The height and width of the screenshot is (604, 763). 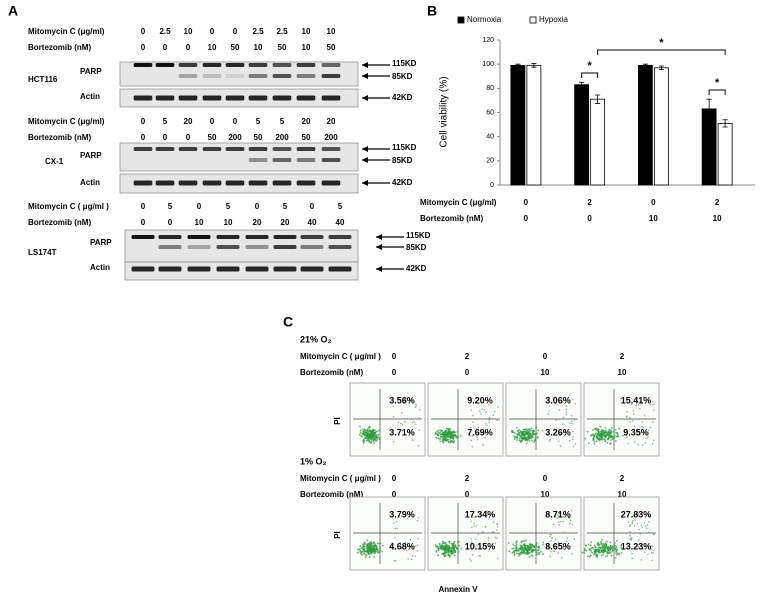 I want to click on quadrant-percent: 8.65%, so click(x=558, y=546).